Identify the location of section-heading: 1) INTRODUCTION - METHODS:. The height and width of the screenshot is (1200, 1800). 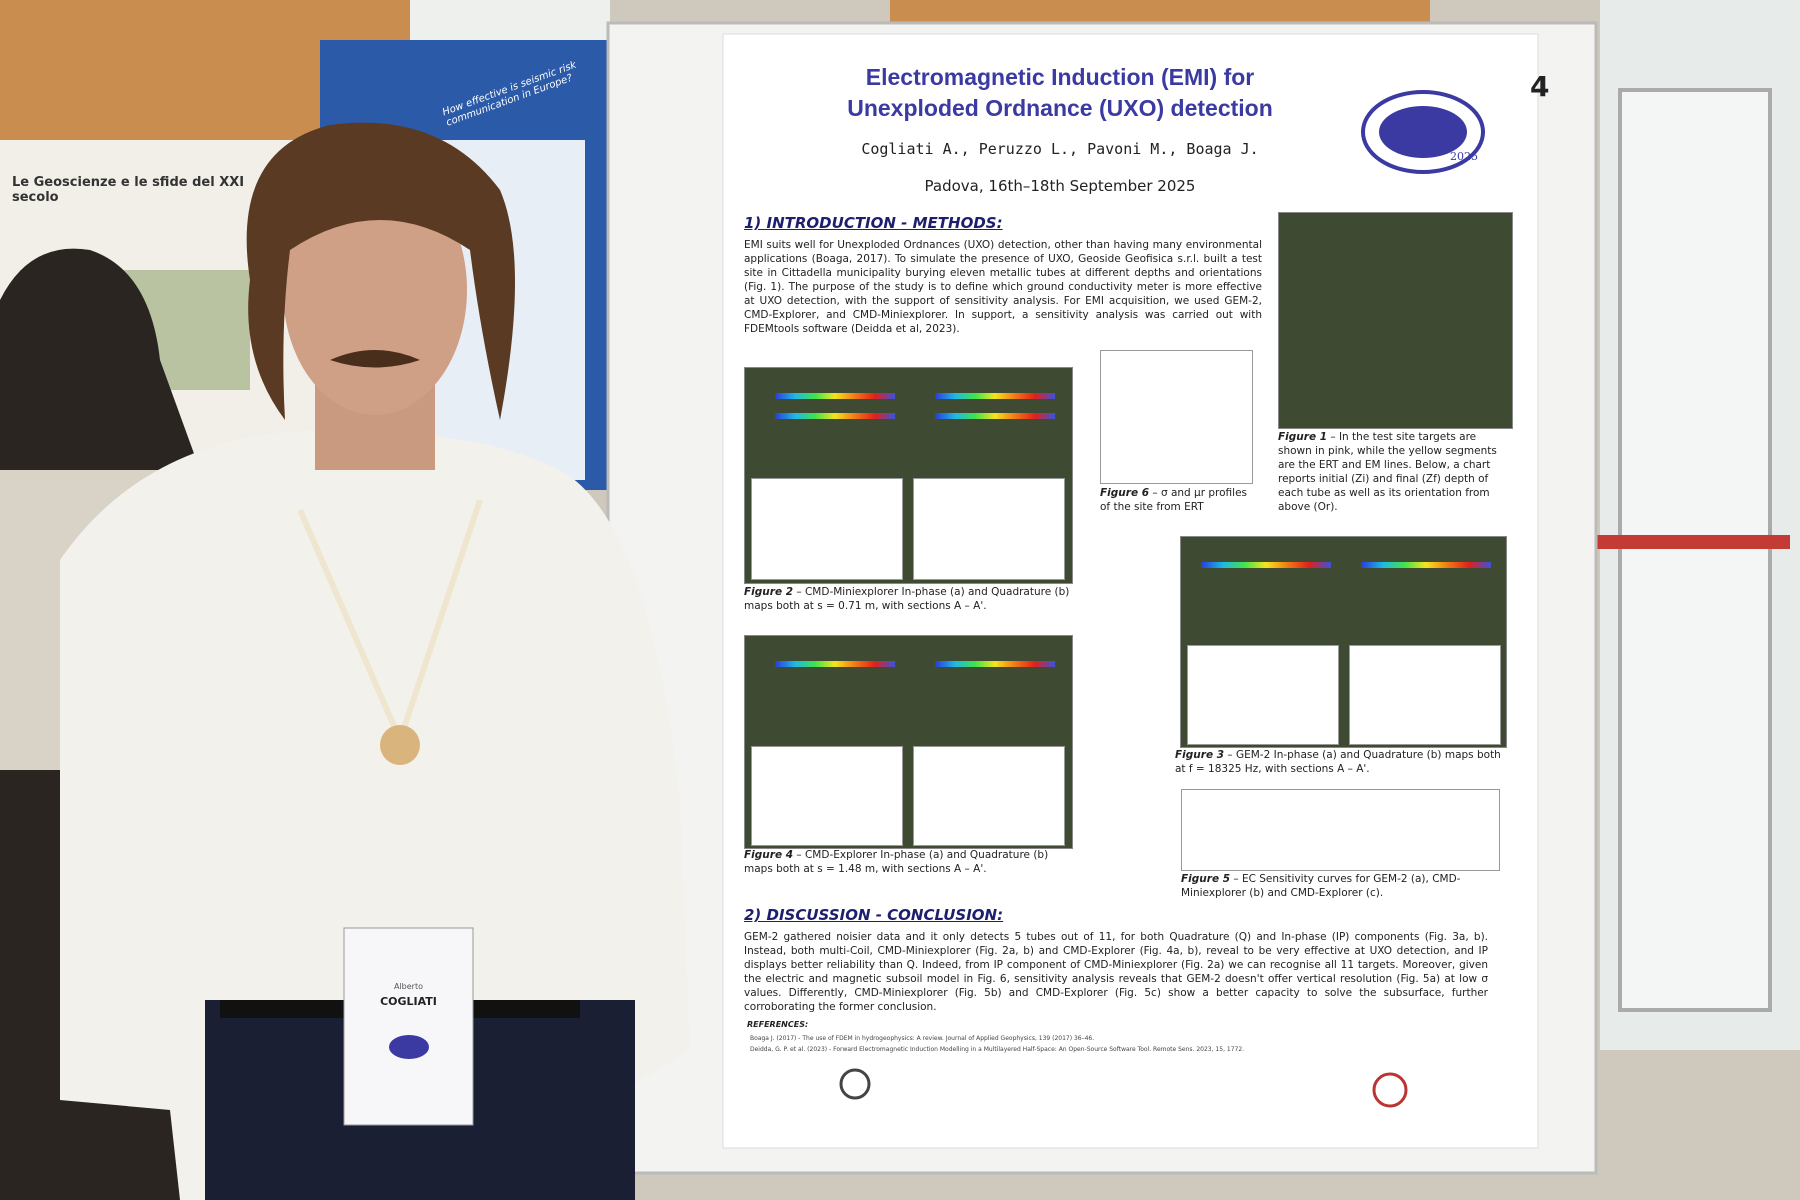
(873, 223).